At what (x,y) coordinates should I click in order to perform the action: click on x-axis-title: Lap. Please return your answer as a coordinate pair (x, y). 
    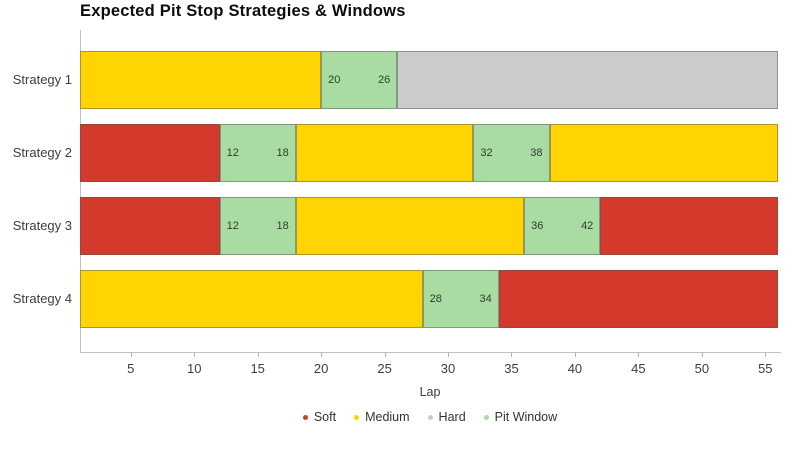
    Looking at the image, I should click on (430, 392).